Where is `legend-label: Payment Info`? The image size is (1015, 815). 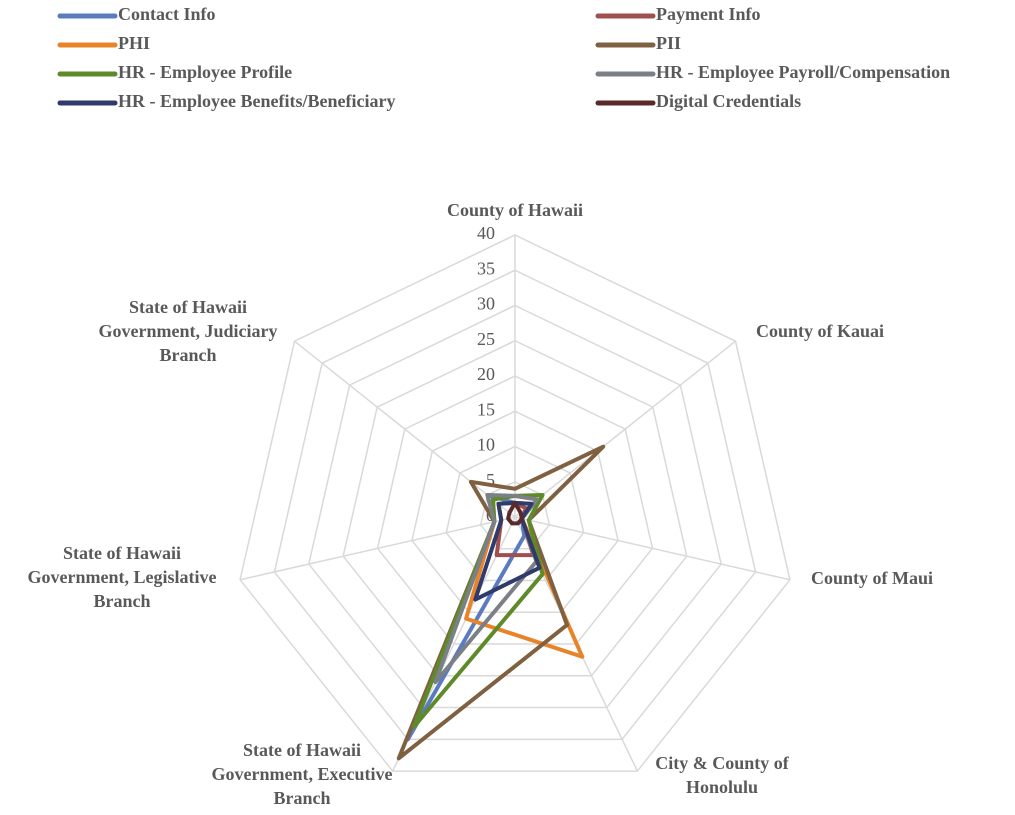
legend-label: Payment Info is located at coordinates (708, 14).